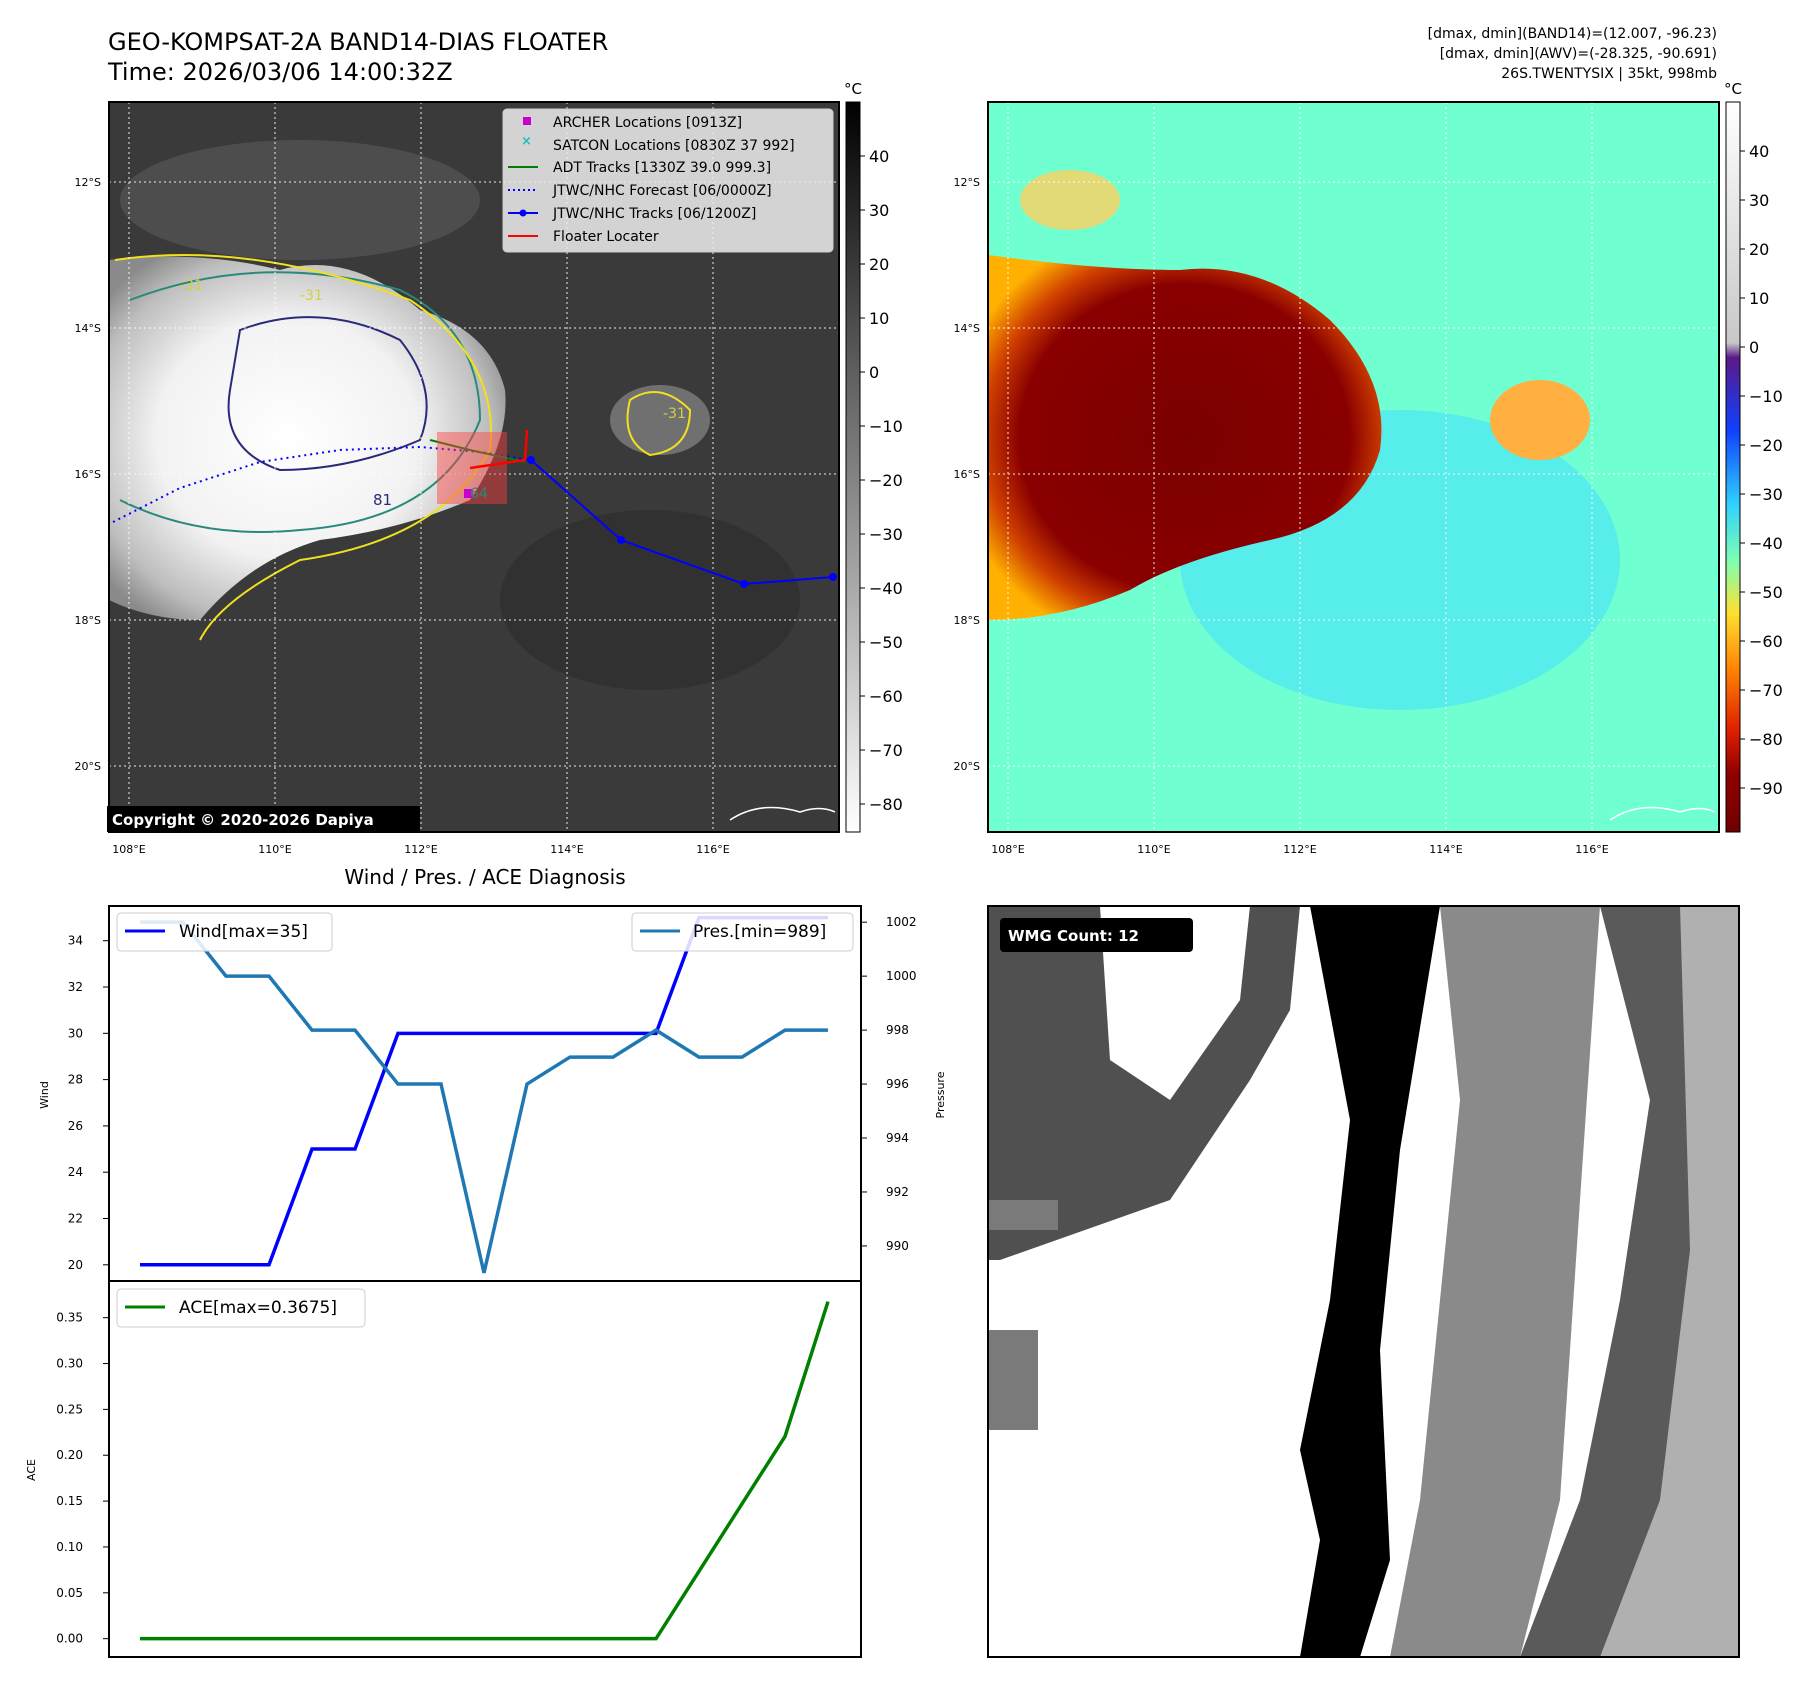 This screenshot has height=1690, width=1801. Describe the element at coordinates (897, 1246) in the screenshot. I see `pressure-tick-label: 990` at that location.